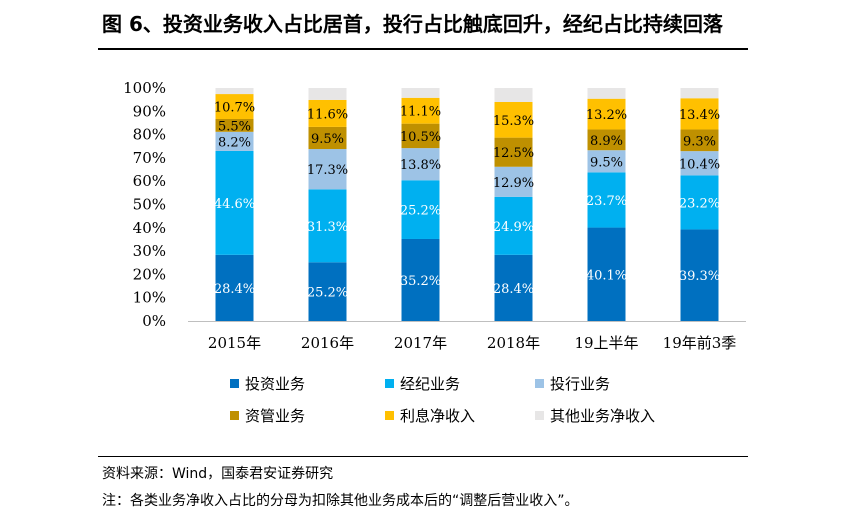 The width and height of the screenshot is (862, 518). I want to click on y-tick-label: 90%, so click(149, 111).